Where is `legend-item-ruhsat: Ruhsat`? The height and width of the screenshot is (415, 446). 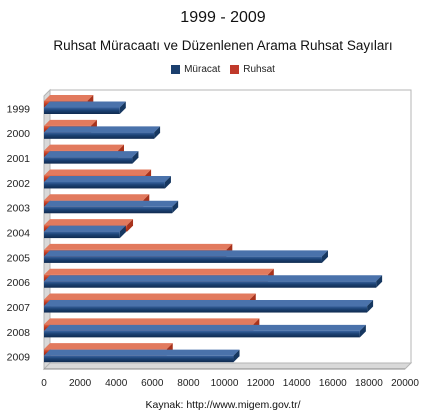
legend-item-ruhsat: Ruhsat is located at coordinates (252, 69).